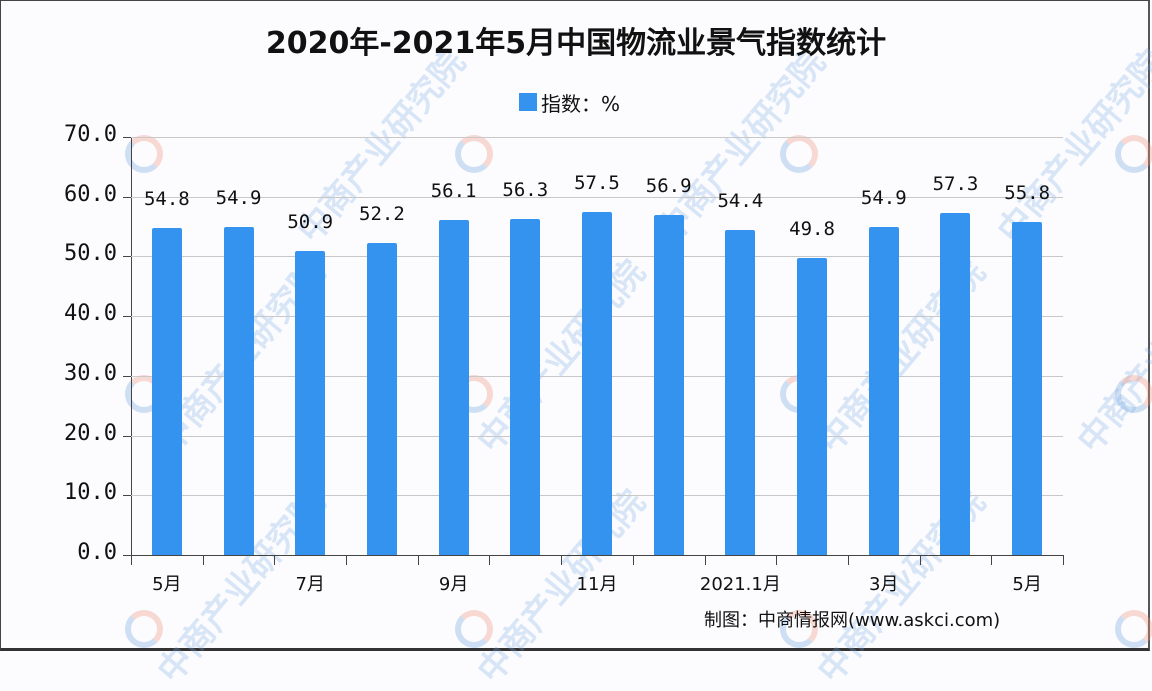 The image size is (1152, 691). What do you see at coordinates (668, 186) in the screenshot?
I see `data-label: 56.9` at bounding box center [668, 186].